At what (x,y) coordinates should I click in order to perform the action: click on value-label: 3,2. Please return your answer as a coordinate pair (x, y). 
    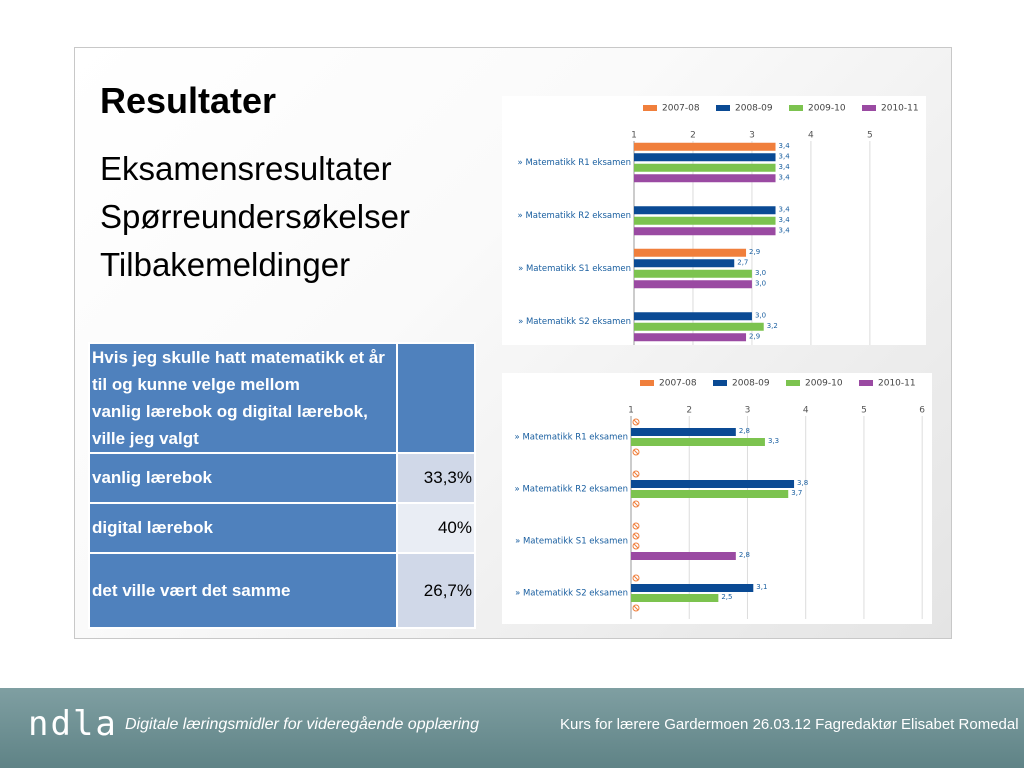
    Looking at the image, I should click on (772, 326).